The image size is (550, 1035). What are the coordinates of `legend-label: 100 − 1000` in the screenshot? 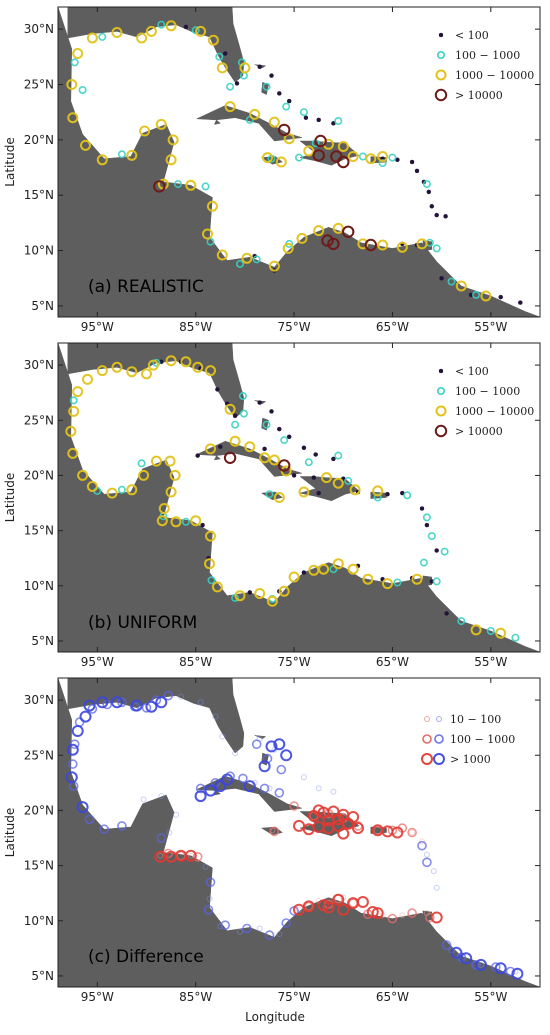 It's located at (487, 391).